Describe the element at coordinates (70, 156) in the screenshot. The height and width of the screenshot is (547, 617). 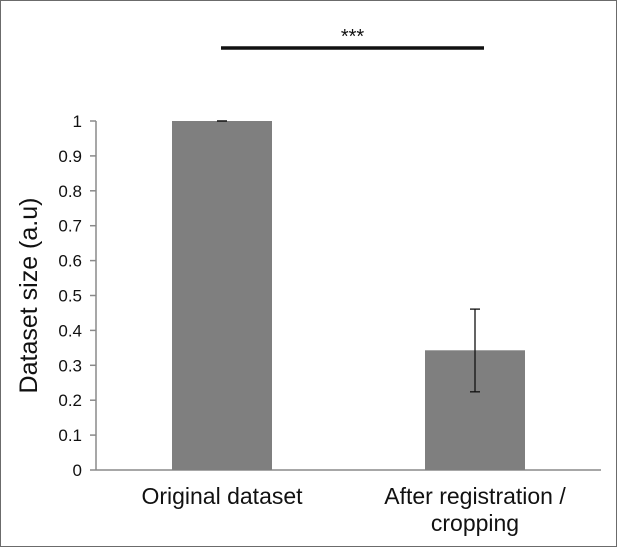
I see `y-tick-label: 0.9` at that location.